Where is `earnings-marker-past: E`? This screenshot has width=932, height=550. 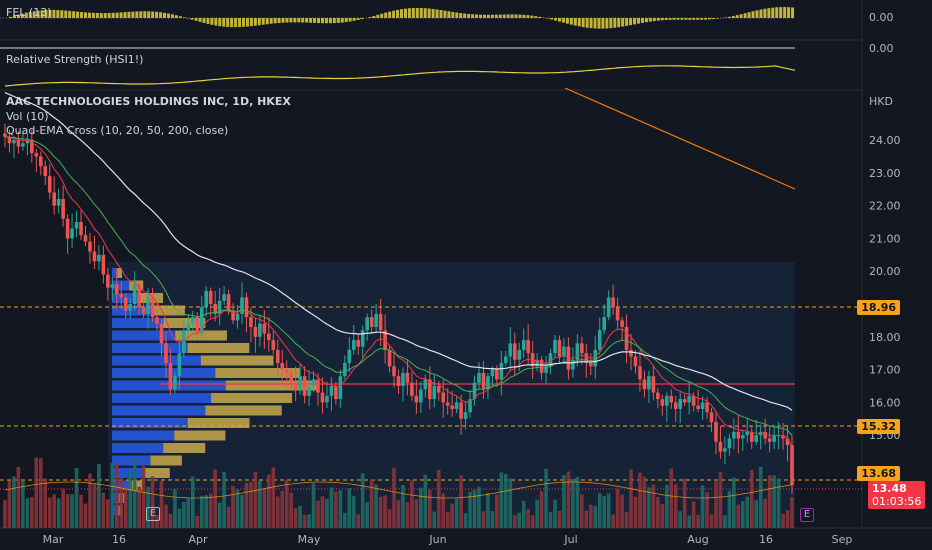
earnings-marker-past: E is located at coordinates (153, 514).